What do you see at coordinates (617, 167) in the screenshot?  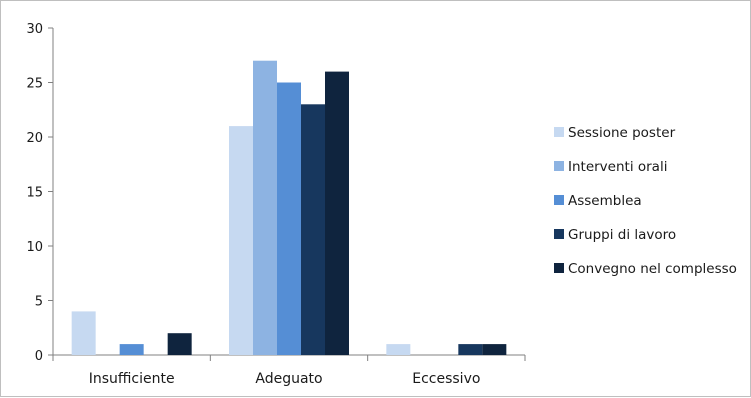 I see `legend-label: Interventi orali` at bounding box center [617, 167].